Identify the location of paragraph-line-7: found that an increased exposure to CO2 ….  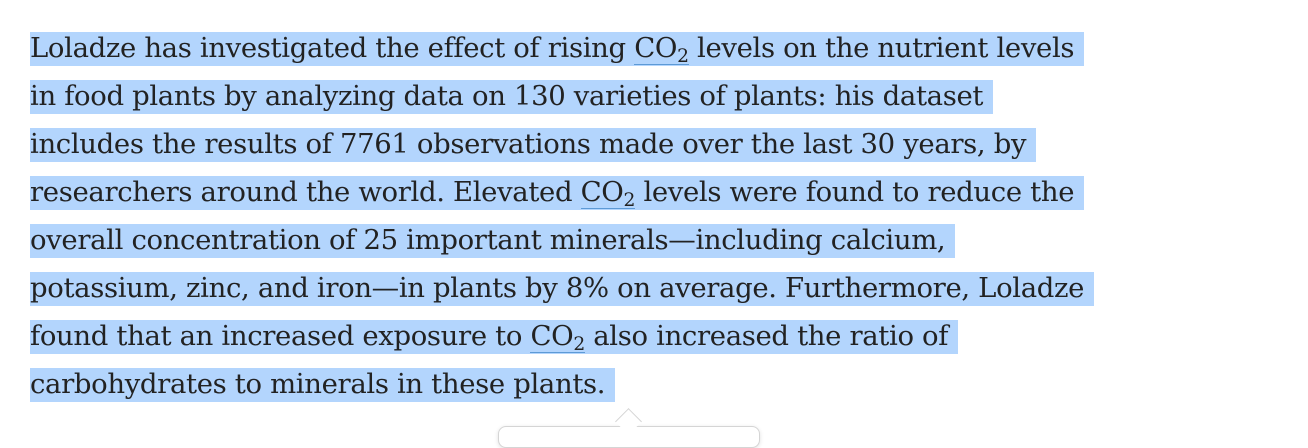
(660, 336).